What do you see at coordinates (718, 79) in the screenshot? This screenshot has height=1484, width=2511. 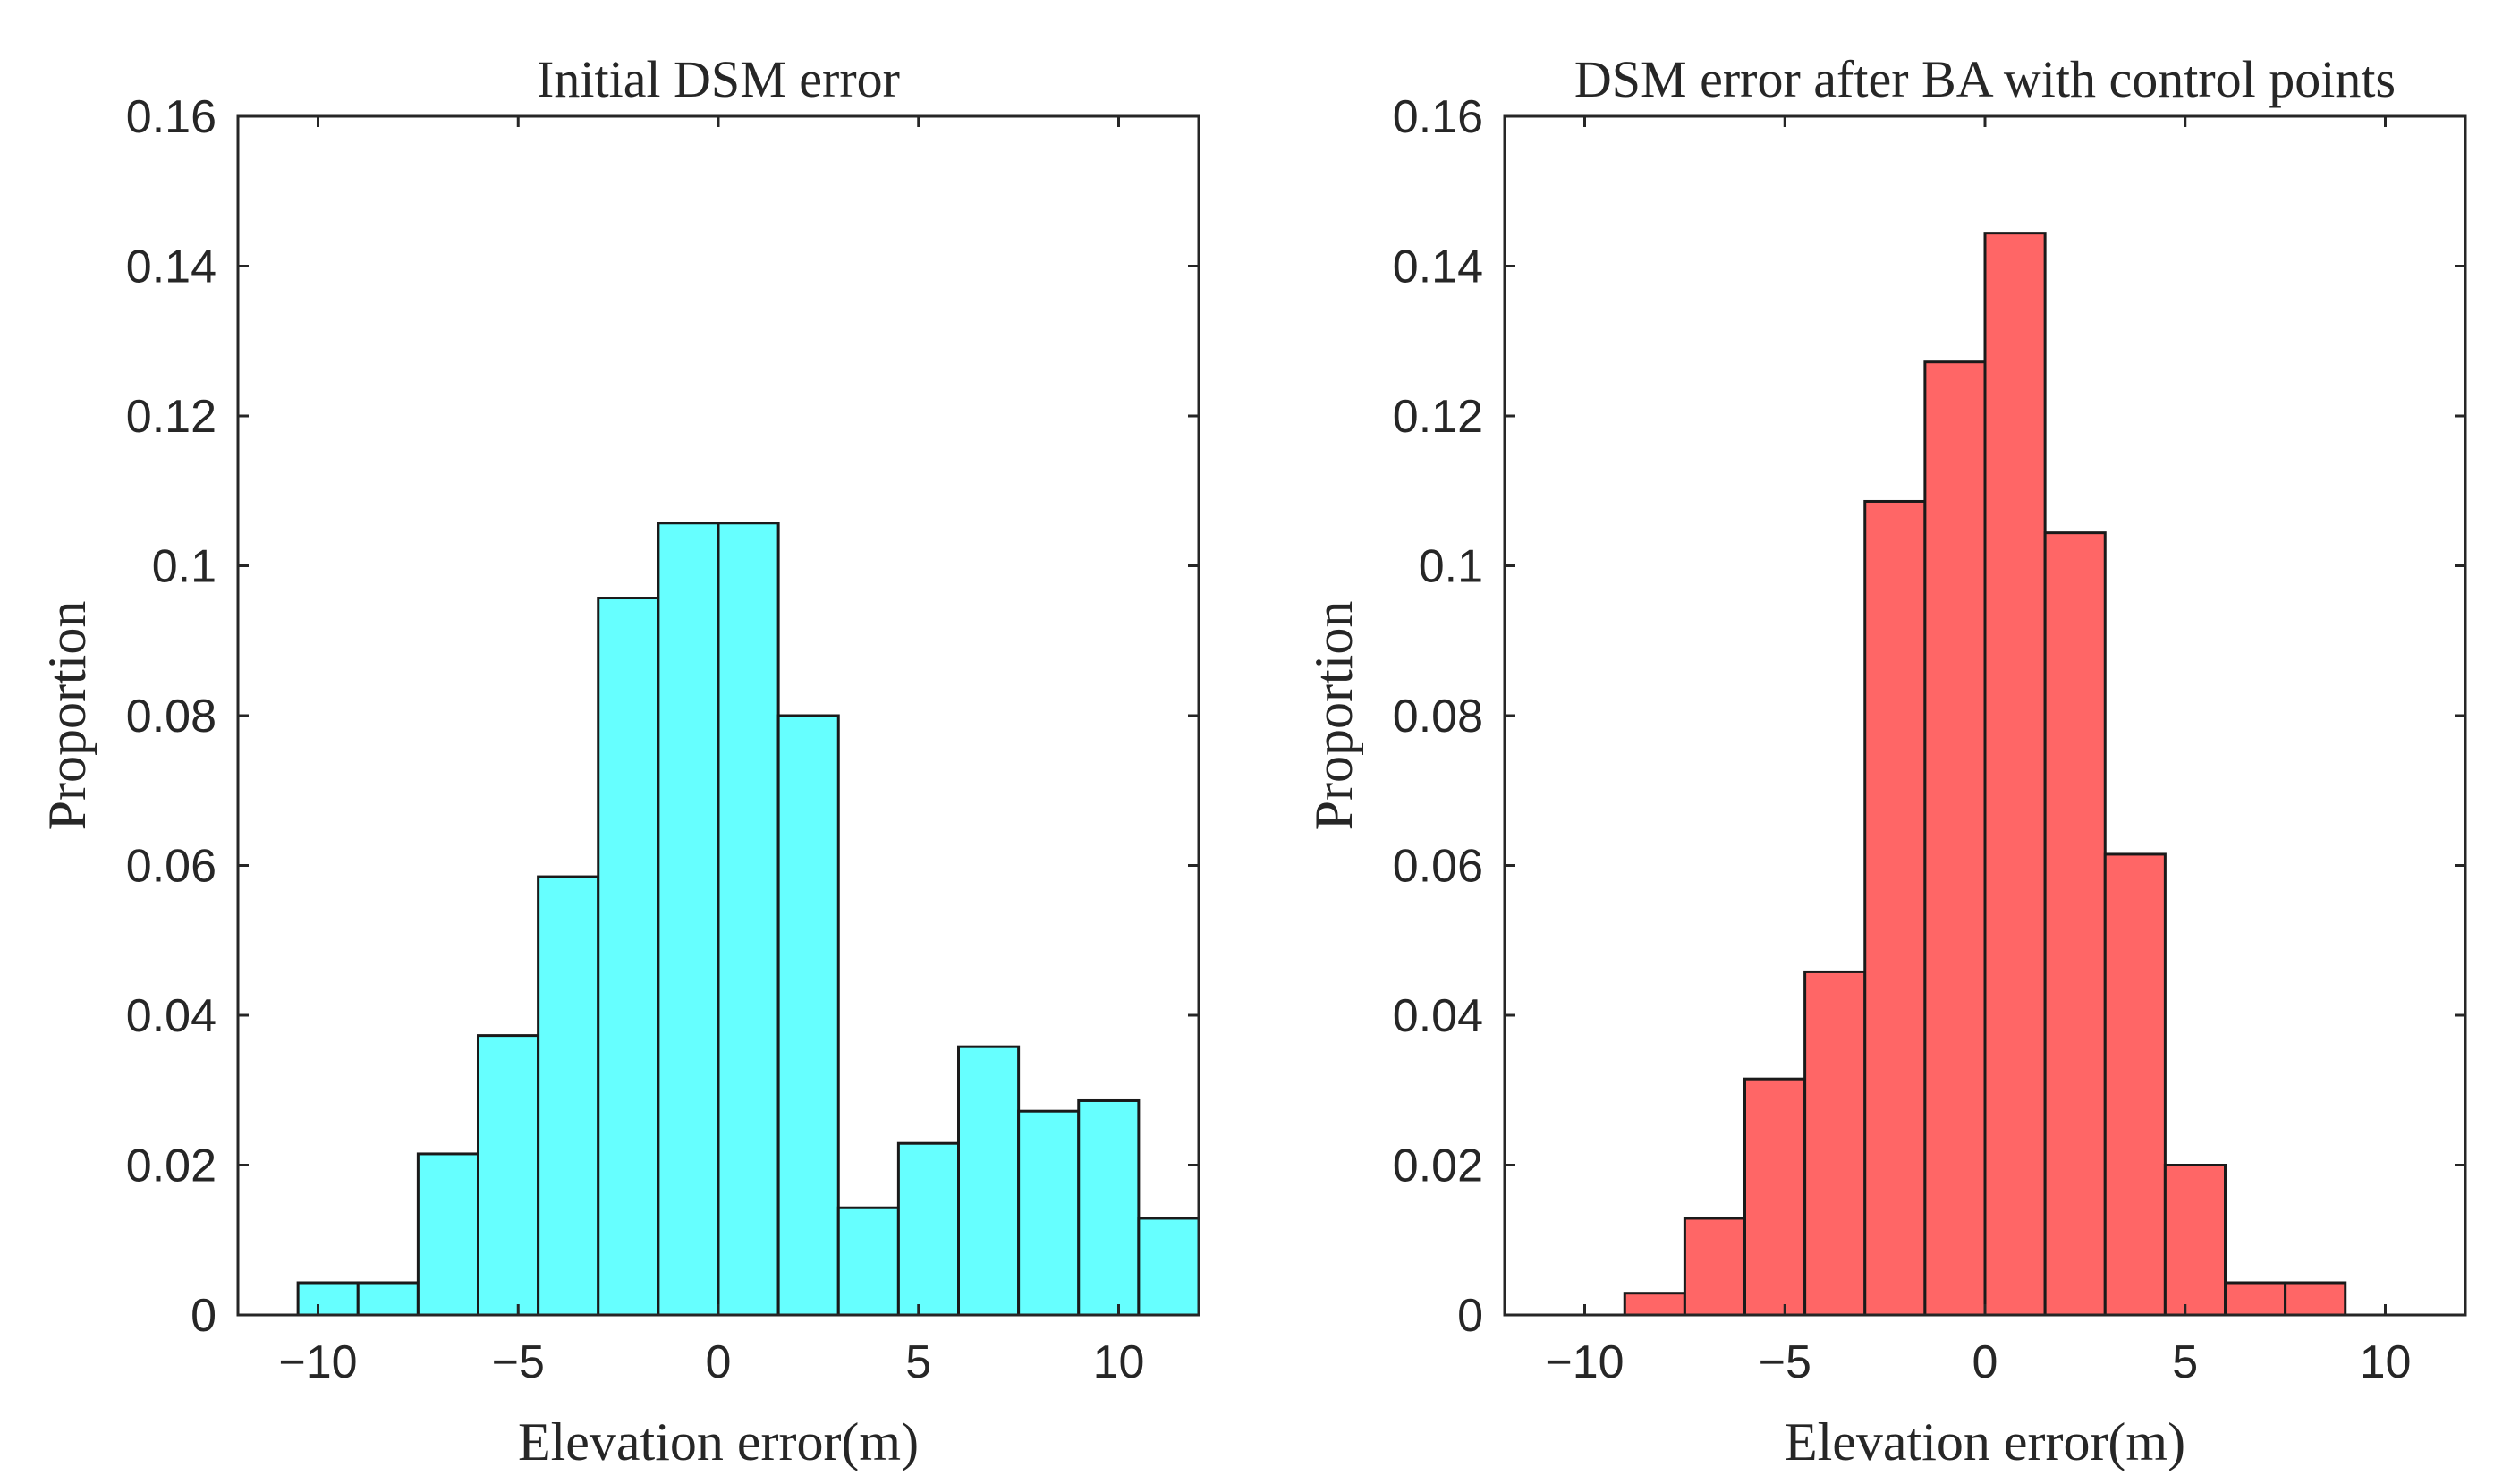 I see `chart-title: Initial DSM error` at bounding box center [718, 79].